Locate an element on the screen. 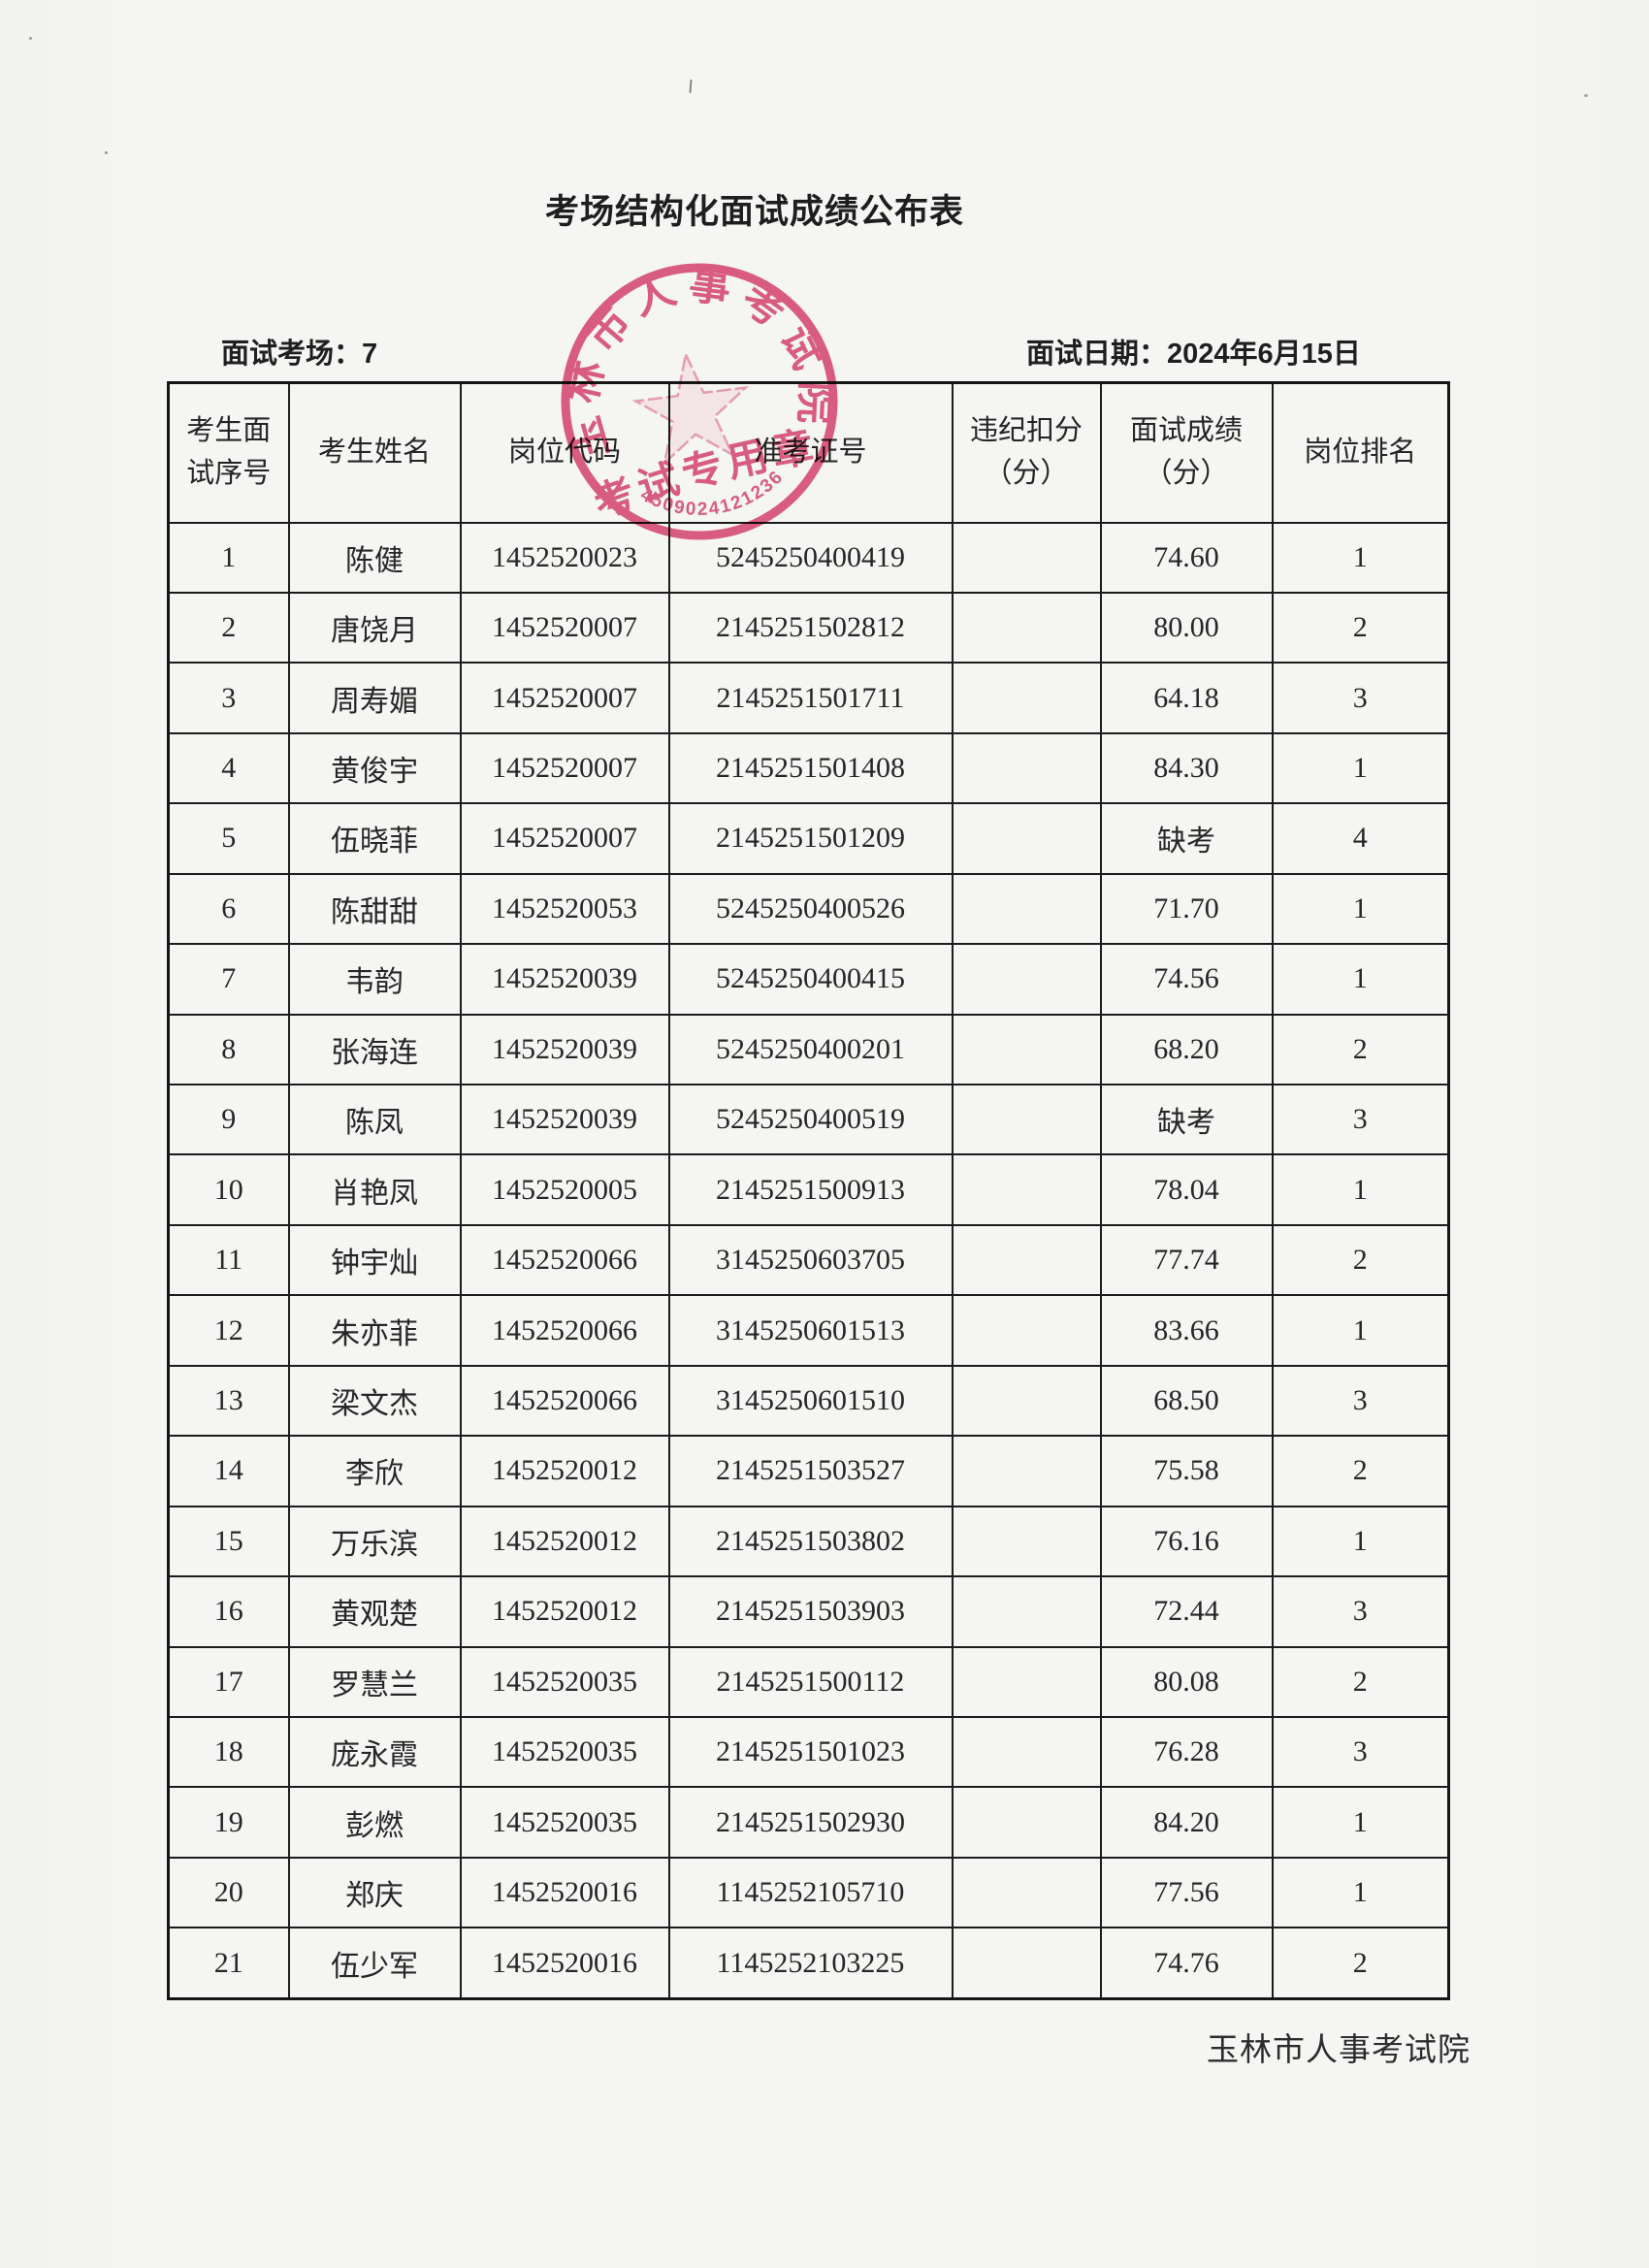 The width and height of the screenshot is (1649, 2268). cell-seq: 12 is located at coordinates (228, 1330).